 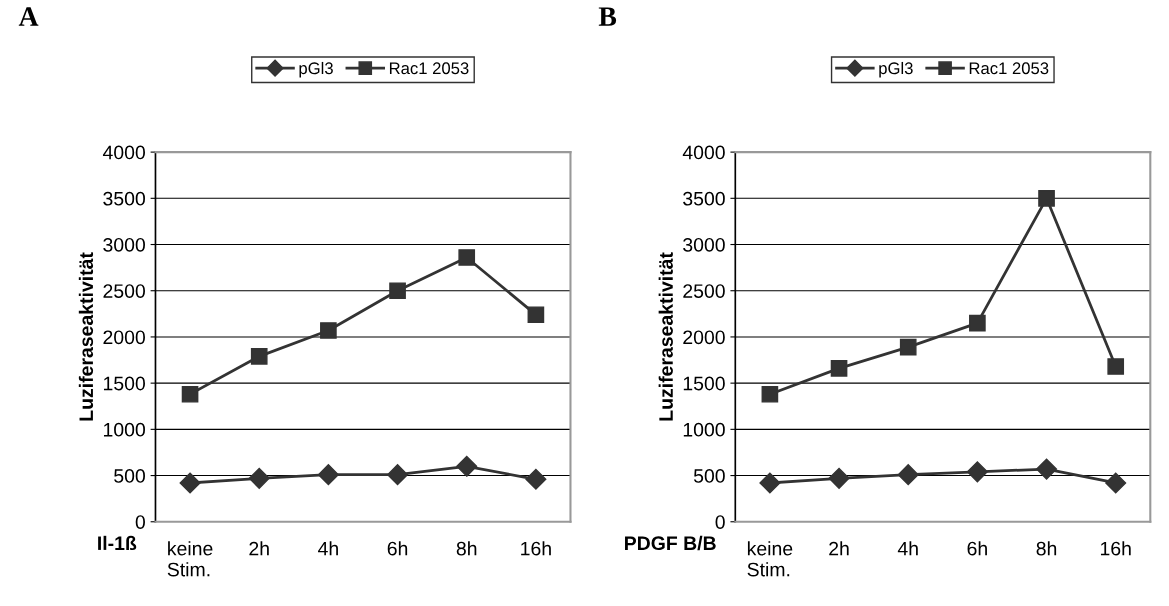 What do you see at coordinates (607, 16) in the screenshot?
I see `chart-title: B` at bounding box center [607, 16].